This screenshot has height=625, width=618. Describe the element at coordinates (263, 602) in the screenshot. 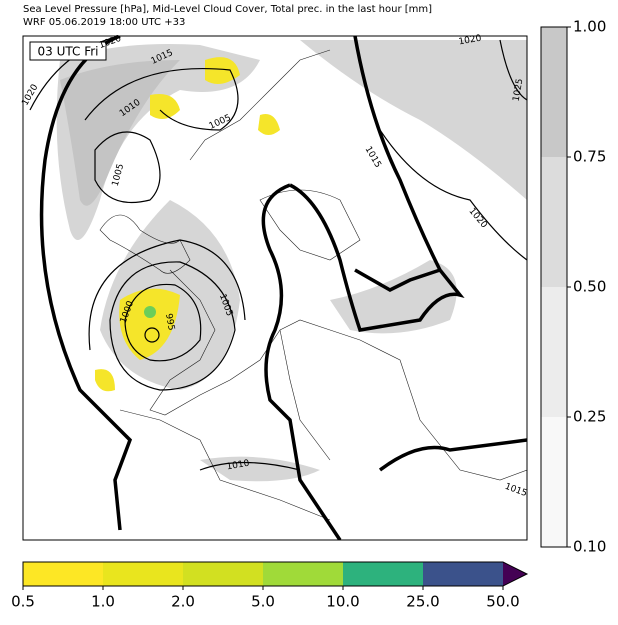

I see `precip-tick-label: 5.0` at that location.